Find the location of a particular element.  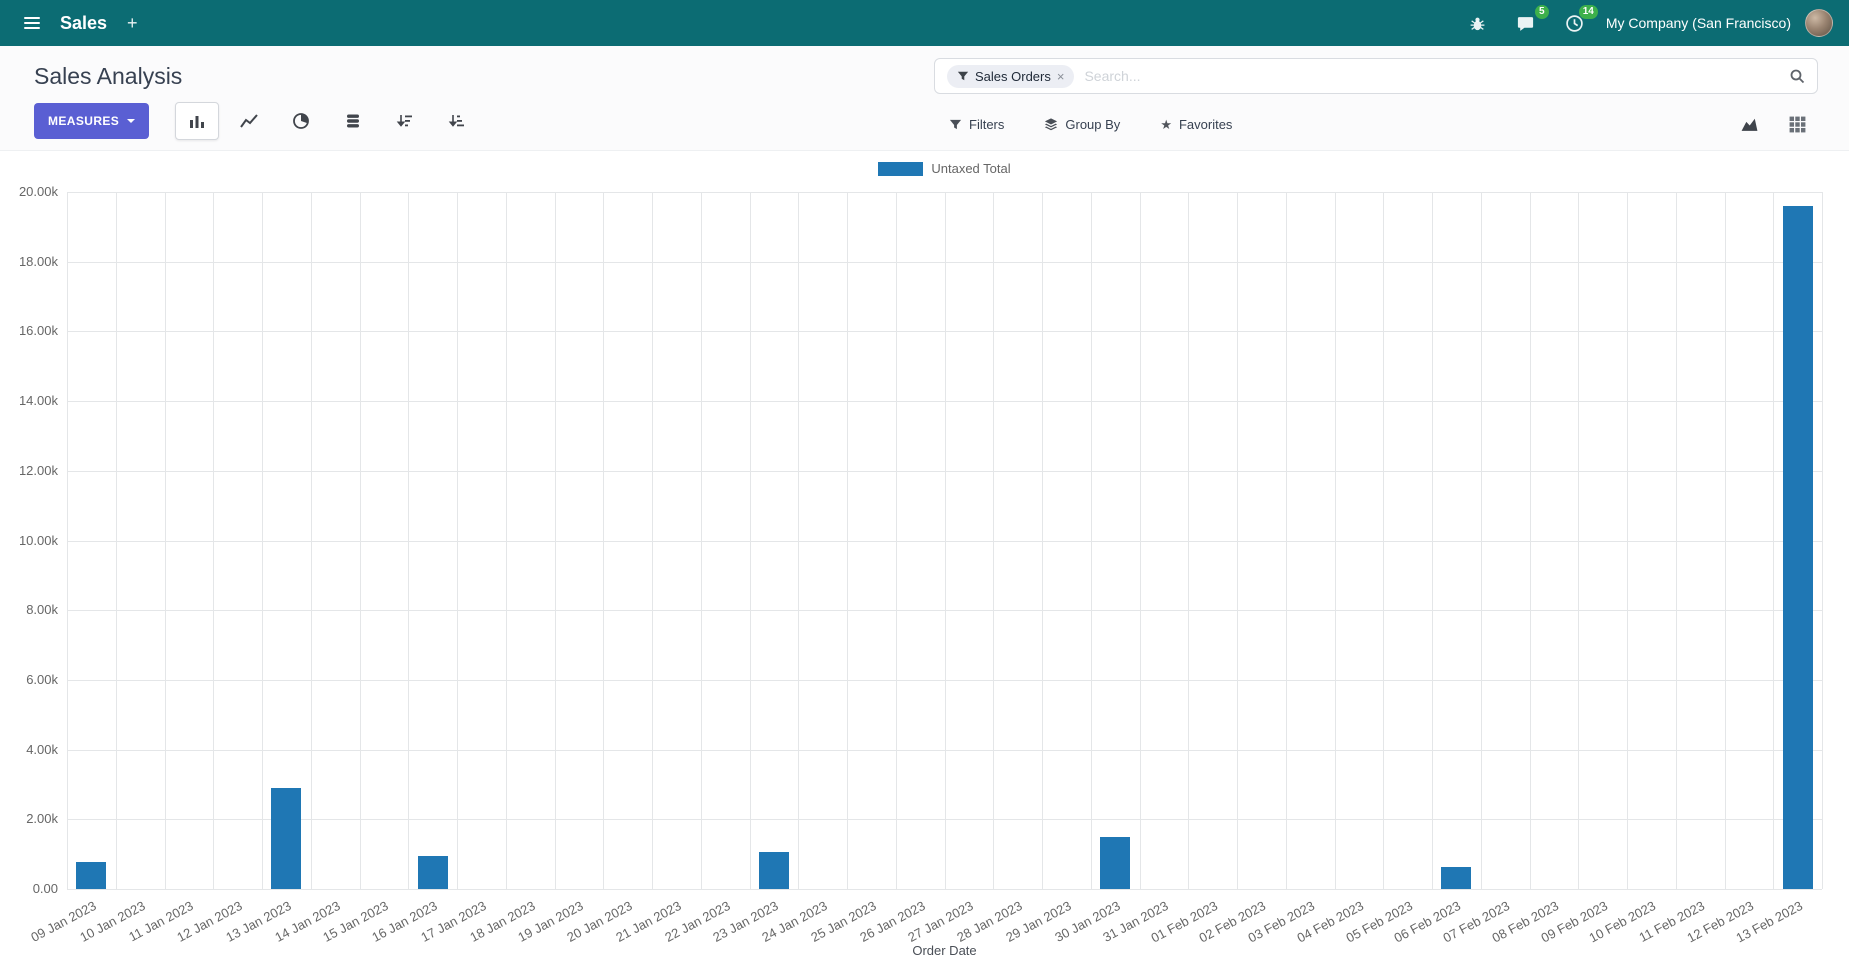

y-axis-tick-label: 0.00 is located at coordinates (45, 888).